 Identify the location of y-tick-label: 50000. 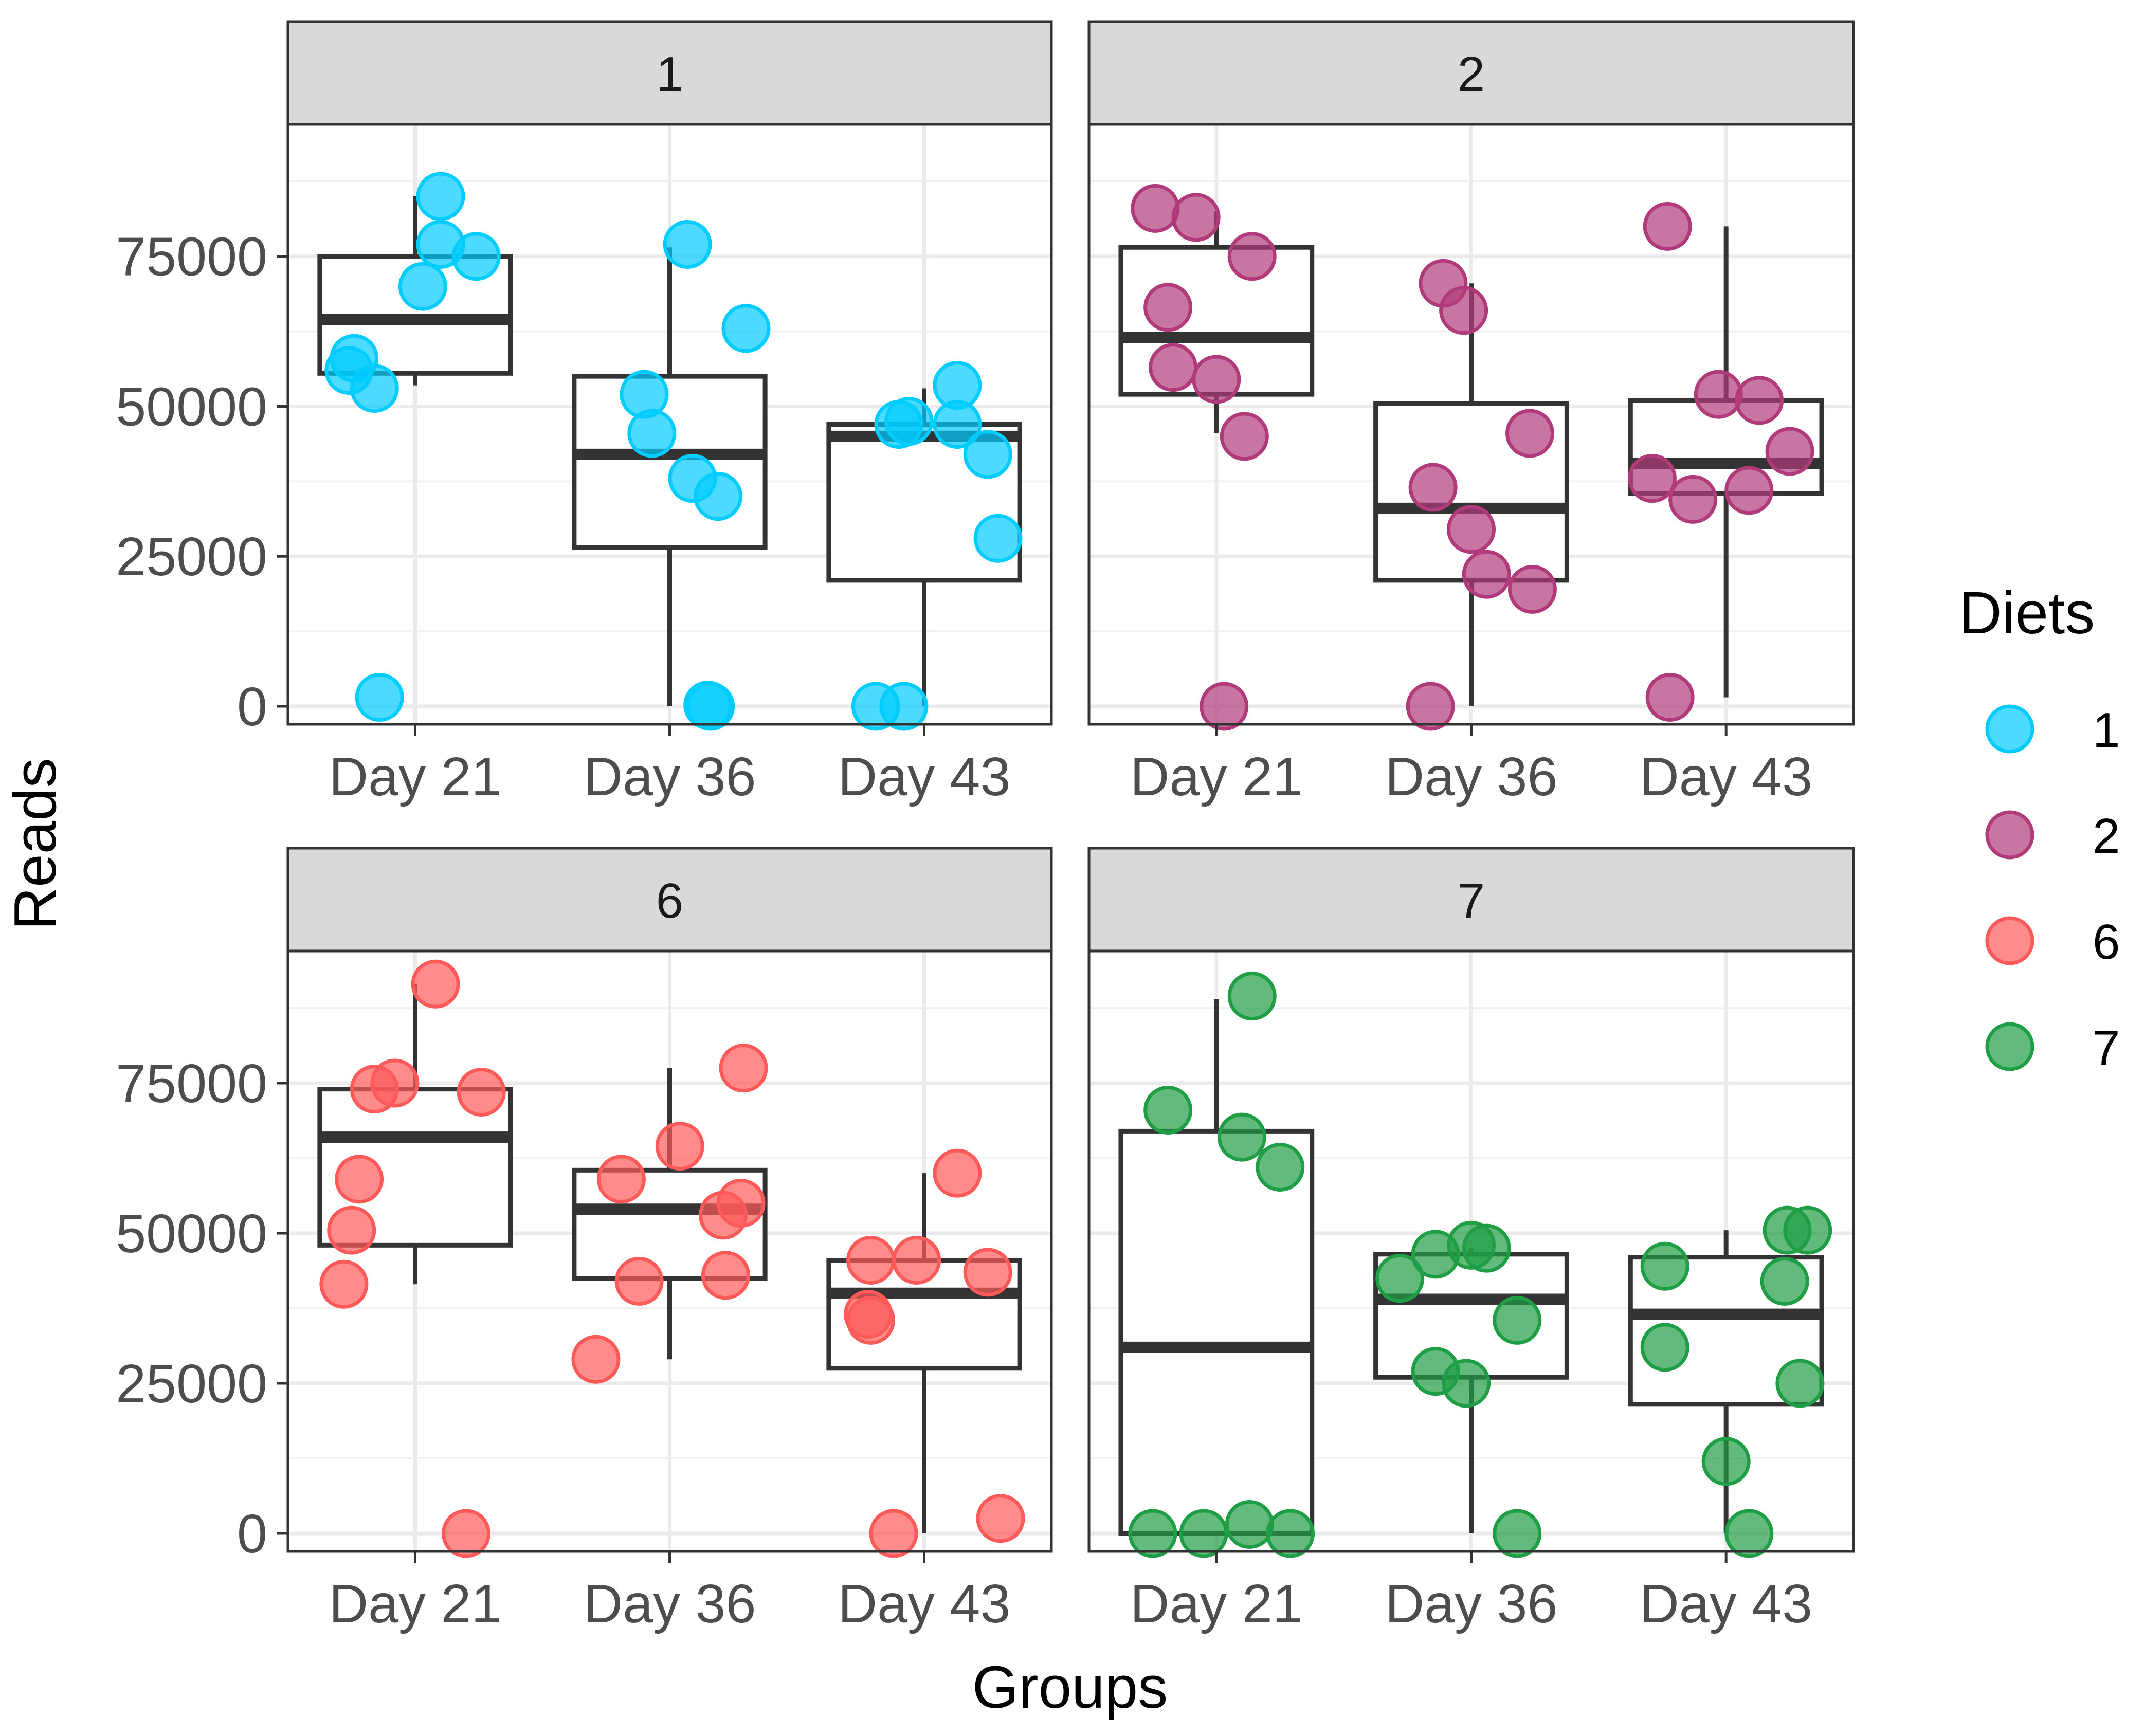
(191, 406).